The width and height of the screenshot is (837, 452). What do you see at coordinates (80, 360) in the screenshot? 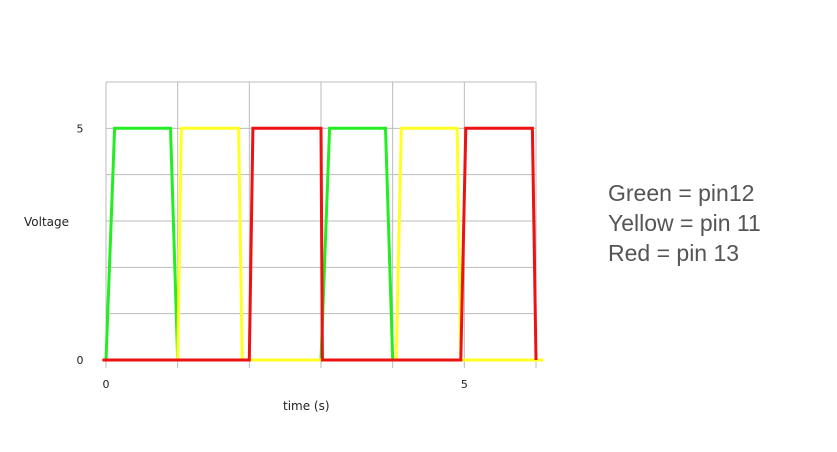
I see `y-tick-label: 0` at bounding box center [80, 360].